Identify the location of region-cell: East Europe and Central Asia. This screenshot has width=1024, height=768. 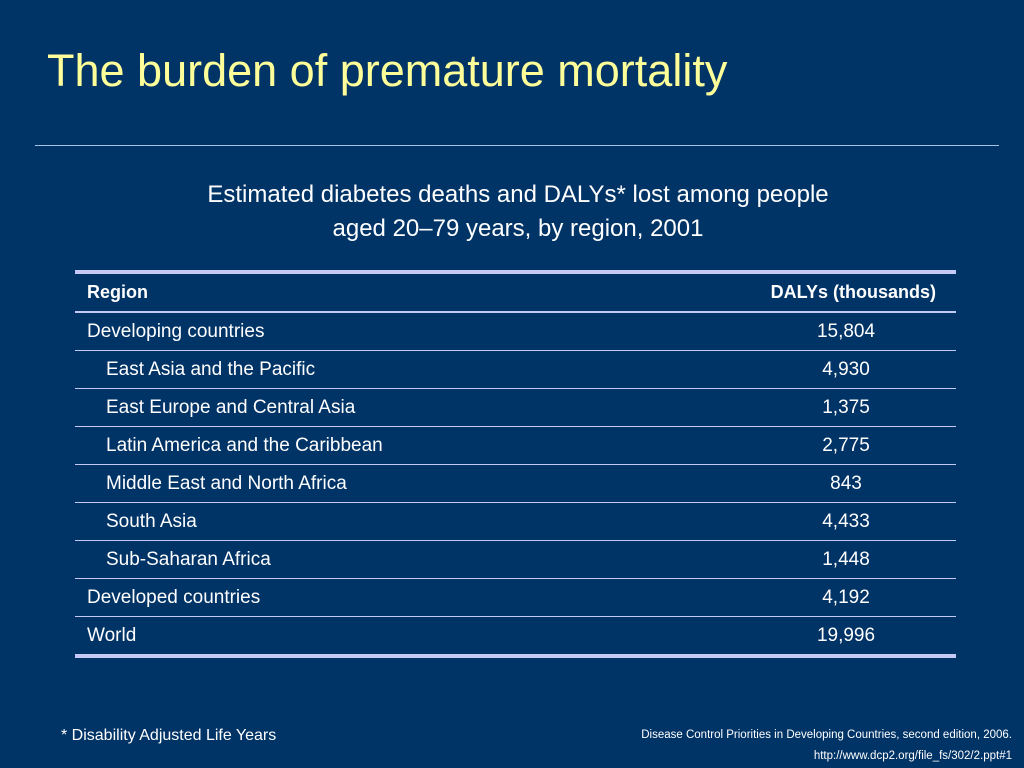
(231, 407).